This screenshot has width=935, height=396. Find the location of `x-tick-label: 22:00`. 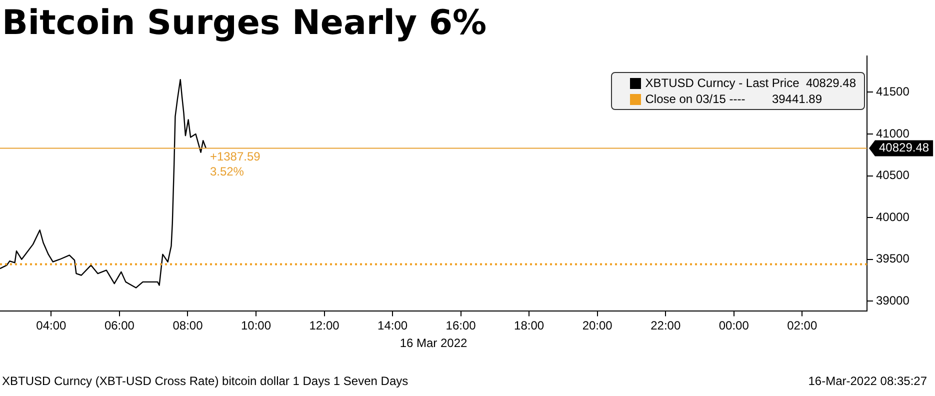

x-tick-label: 22:00 is located at coordinates (665, 325).